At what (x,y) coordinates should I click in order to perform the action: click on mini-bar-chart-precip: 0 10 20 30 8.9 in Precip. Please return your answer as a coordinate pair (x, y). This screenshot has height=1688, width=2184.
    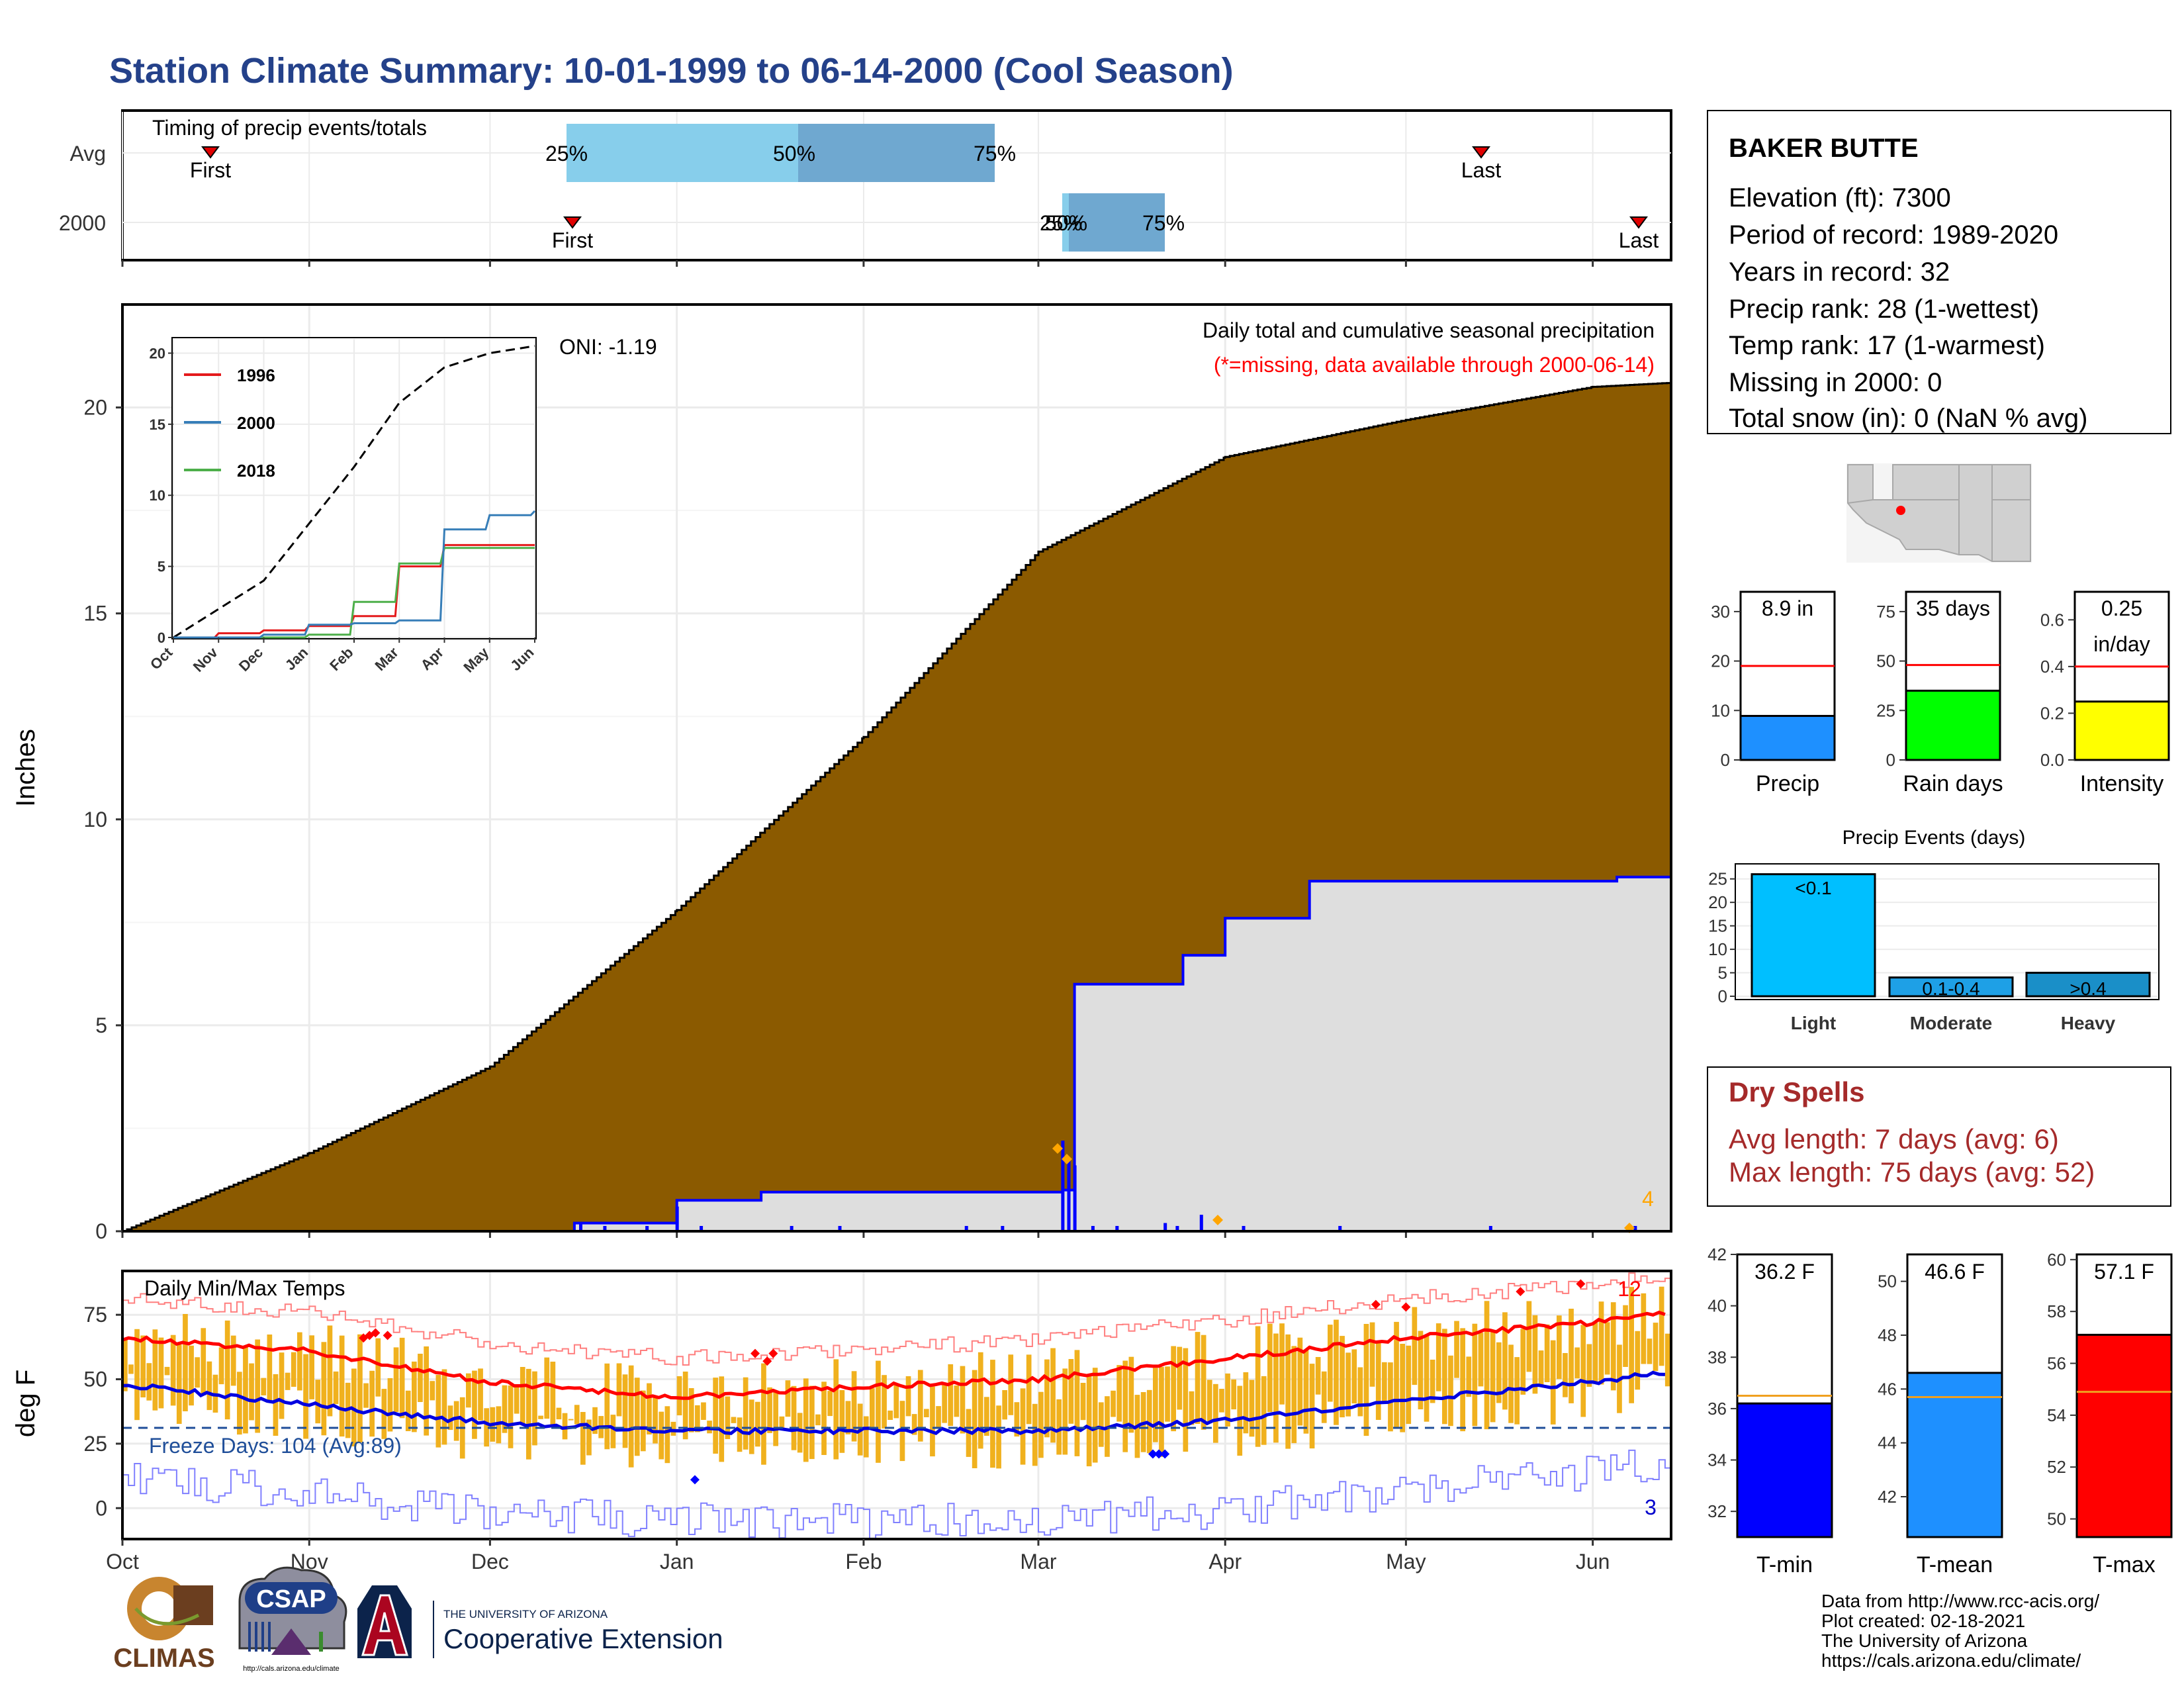
    Looking at the image, I should click on (1773, 693).